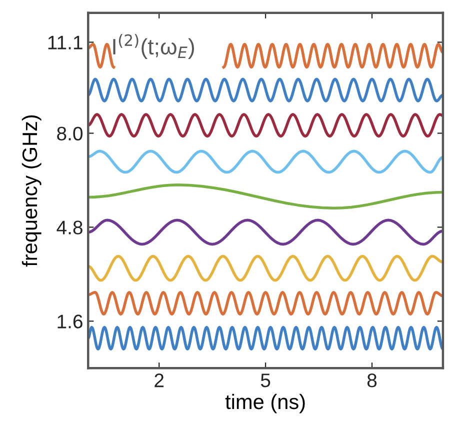 The image size is (452, 443). What do you see at coordinates (372, 381) in the screenshot?
I see `x-tick-label: 8` at bounding box center [372, 381].